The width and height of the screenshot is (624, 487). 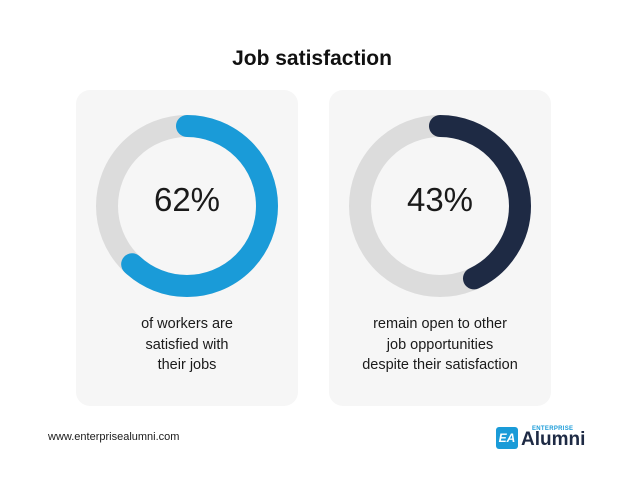 What do you see at coordinates (187, 324) in the screenshot?
I see `caption-line: of workers are` at bounding box center [187, 324].